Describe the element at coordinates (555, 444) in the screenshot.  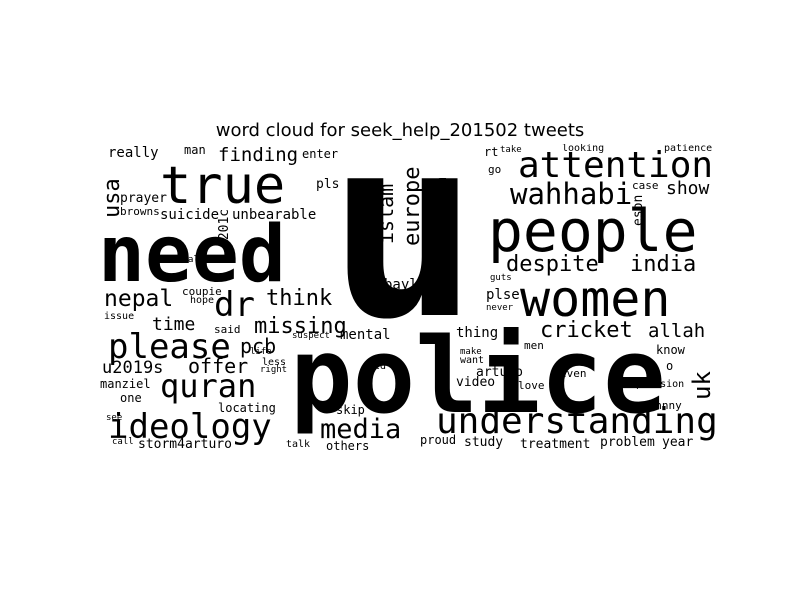
I see `word-treatment: treatment` at that location.